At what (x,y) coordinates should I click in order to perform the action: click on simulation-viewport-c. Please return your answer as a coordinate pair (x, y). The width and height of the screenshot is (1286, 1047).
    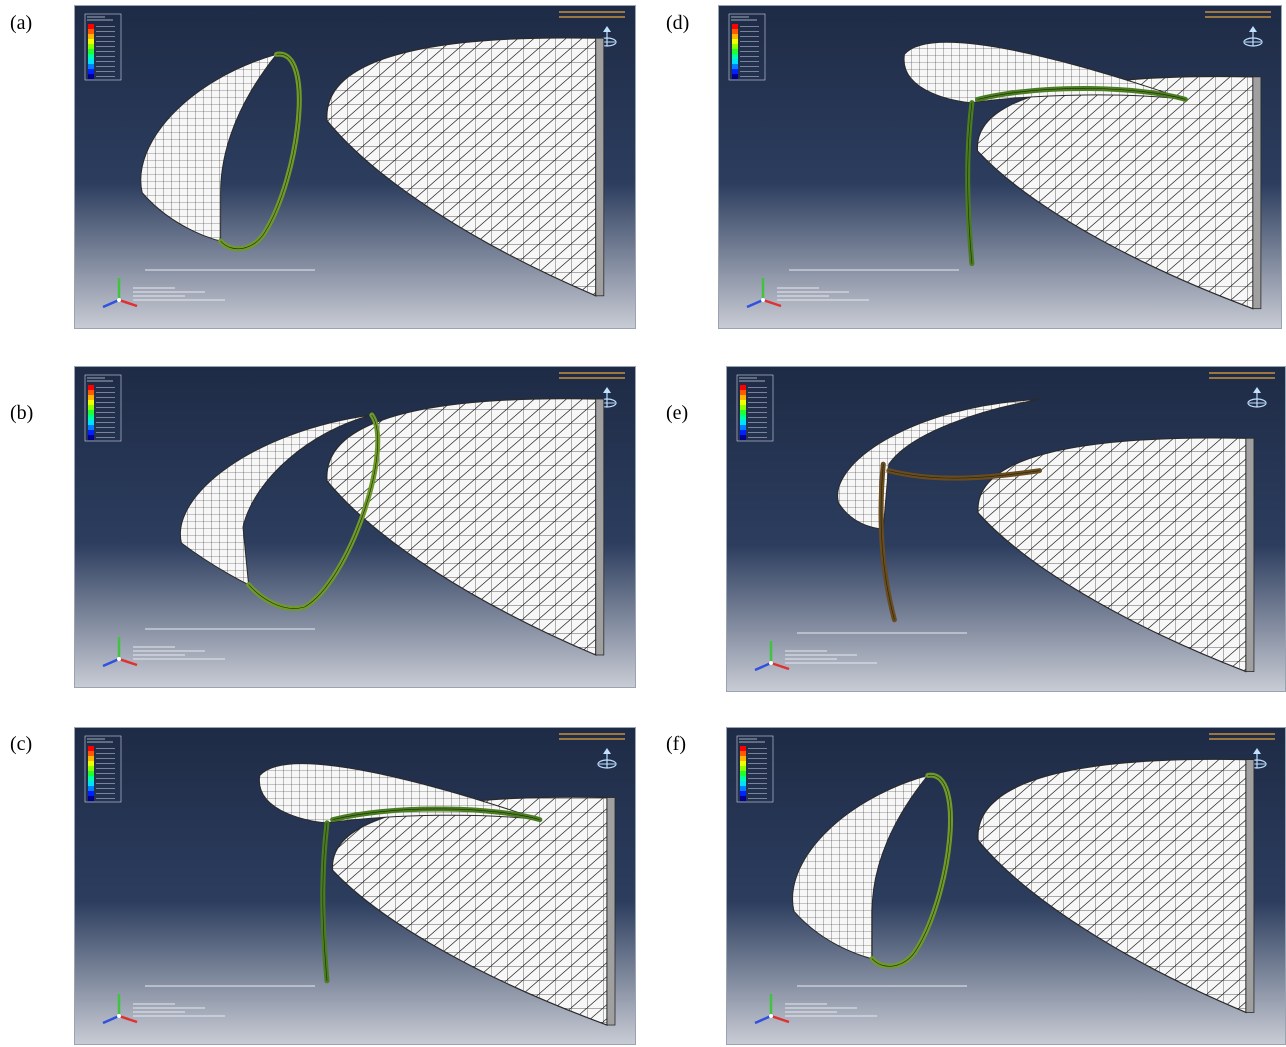
    Looking at the image, I should click on (355, 886).